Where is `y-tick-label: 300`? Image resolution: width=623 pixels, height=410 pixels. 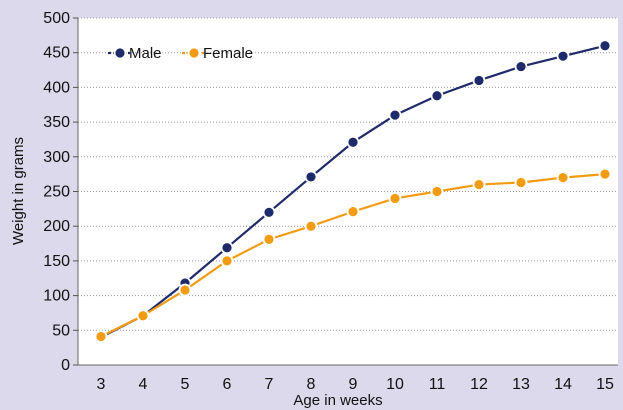
y-tick-label: 300 is located at coordinates (56, 157).